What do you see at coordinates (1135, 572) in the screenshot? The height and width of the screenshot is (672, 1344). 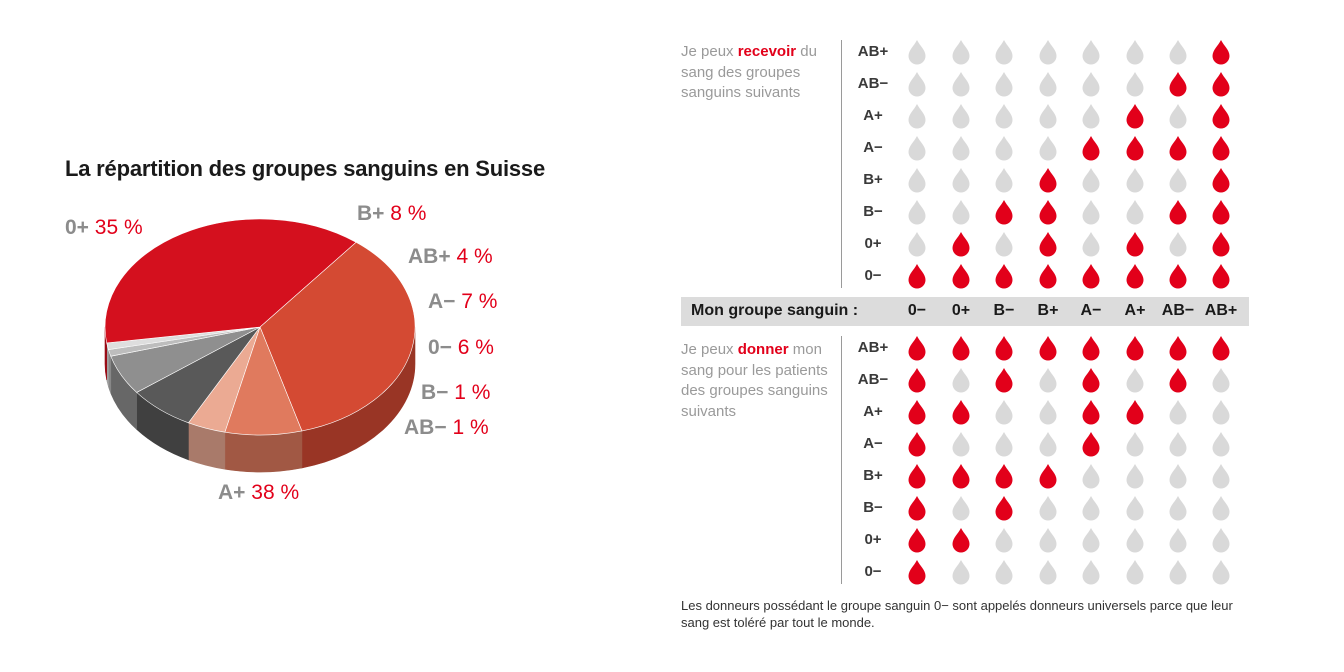 I see `give-drop-0−-A+` at bounding box center [1135, 572].